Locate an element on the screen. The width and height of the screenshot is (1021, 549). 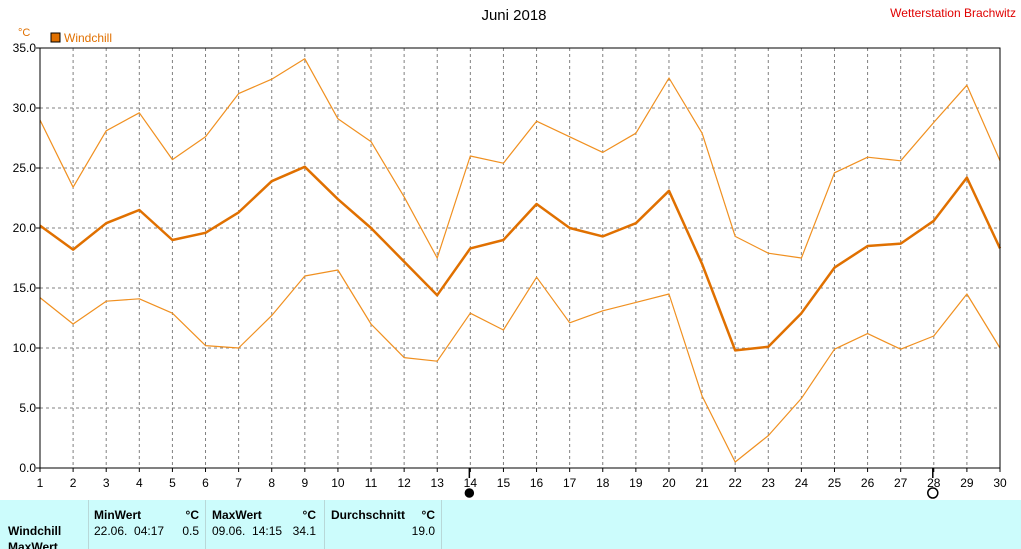
min-value: 0.5 is located at coordinates (190, 531).